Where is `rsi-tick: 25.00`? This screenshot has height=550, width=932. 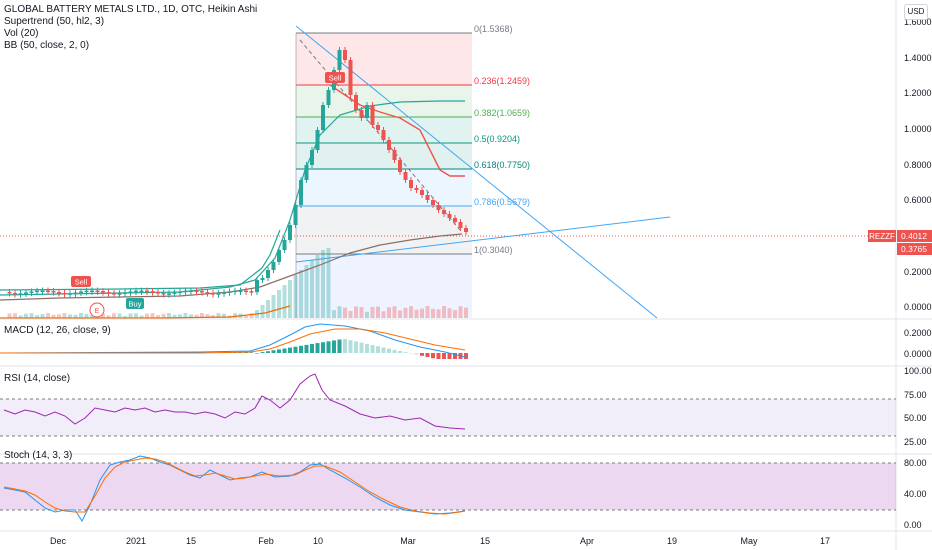
rsi-tick: 25.00 is located at coordinates (915, 442).